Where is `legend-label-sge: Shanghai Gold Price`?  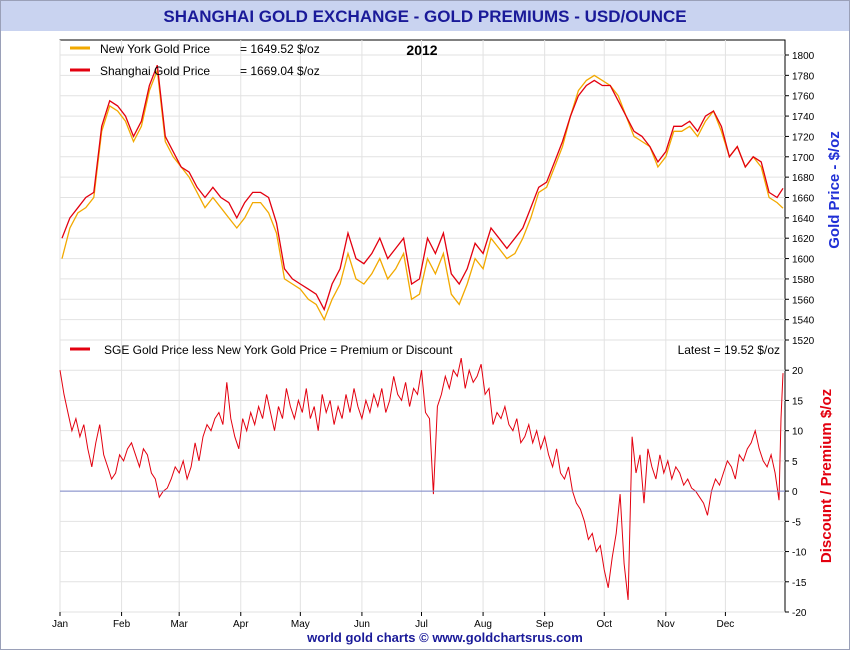
legend-label-sge: Shanghai Gold Price is located at coordinates (155, 71).